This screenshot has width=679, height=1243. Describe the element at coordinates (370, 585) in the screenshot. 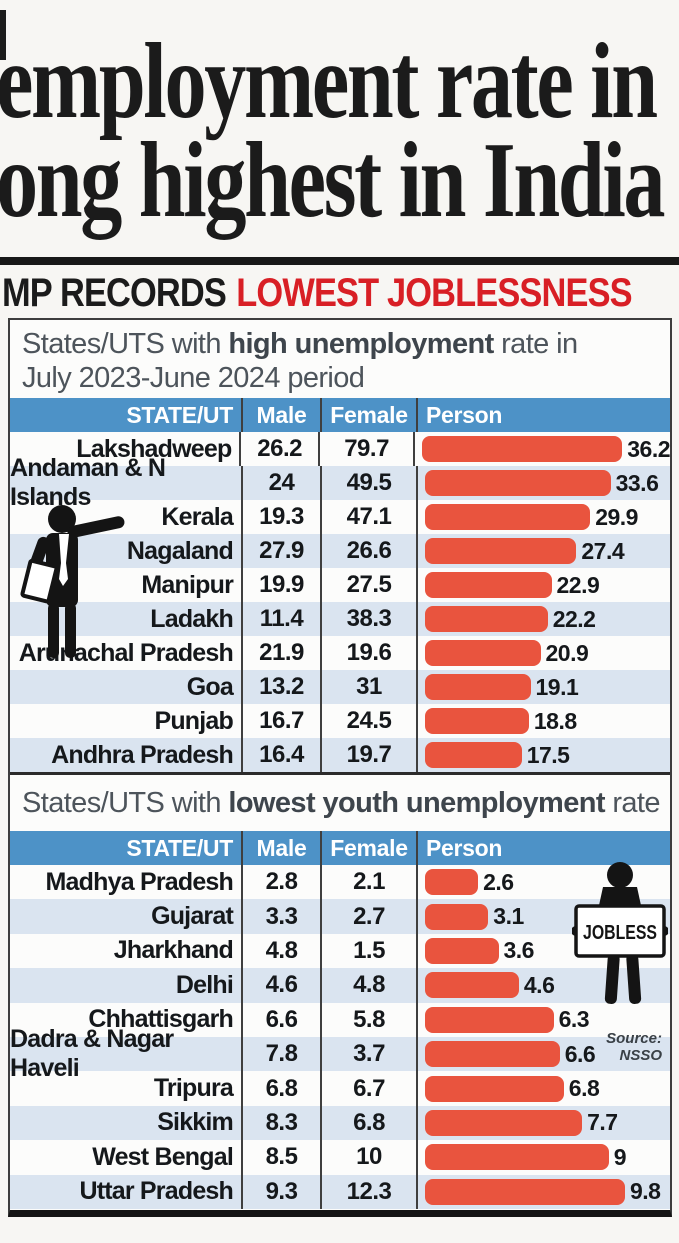

I see `female-value-cell: 27.5` at that location.